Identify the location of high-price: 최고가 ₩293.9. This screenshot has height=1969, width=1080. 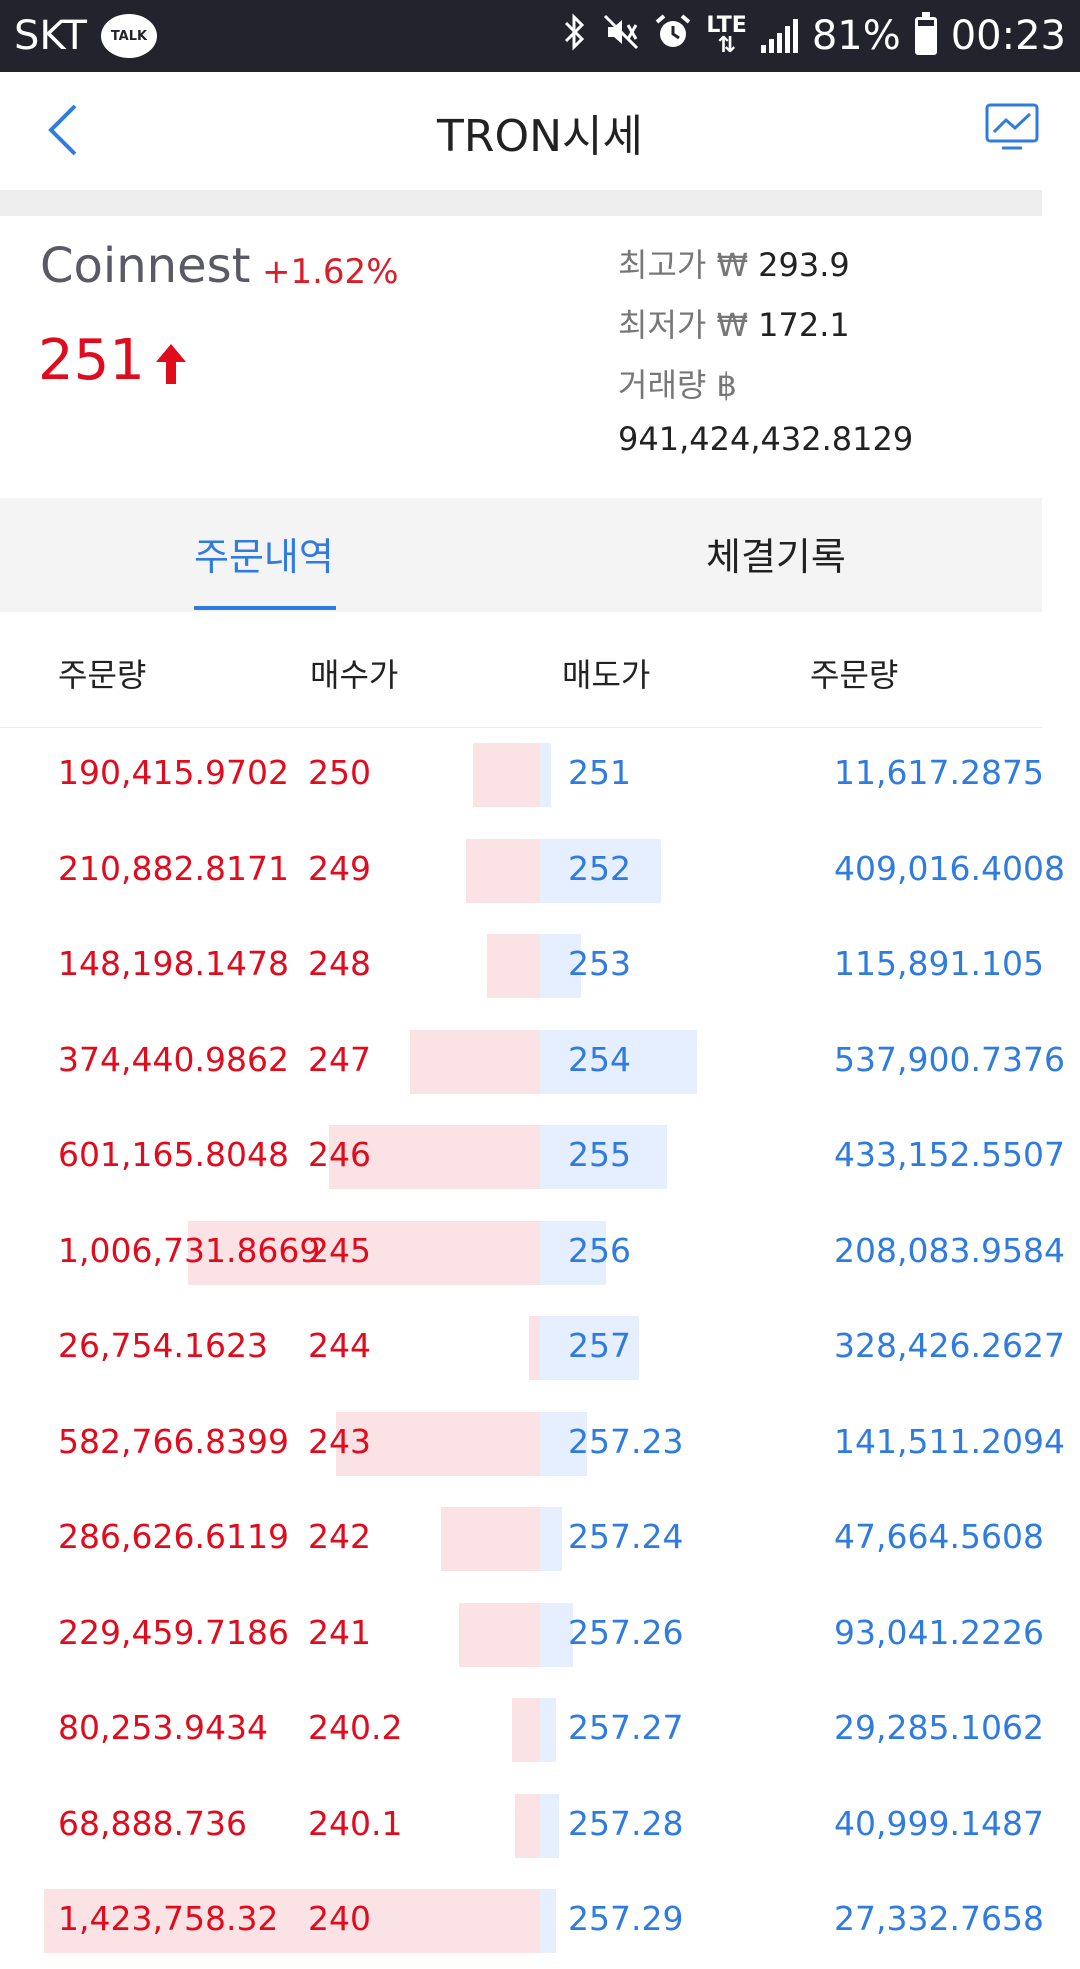
(734, 265).